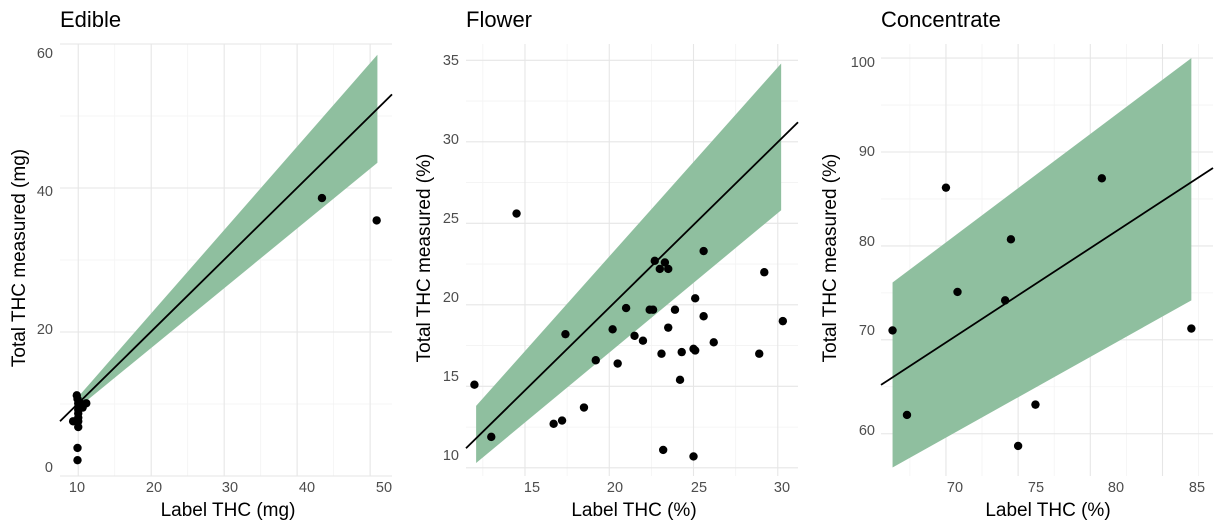  I want to click on y-tick-label: 15, so click(451, 377).